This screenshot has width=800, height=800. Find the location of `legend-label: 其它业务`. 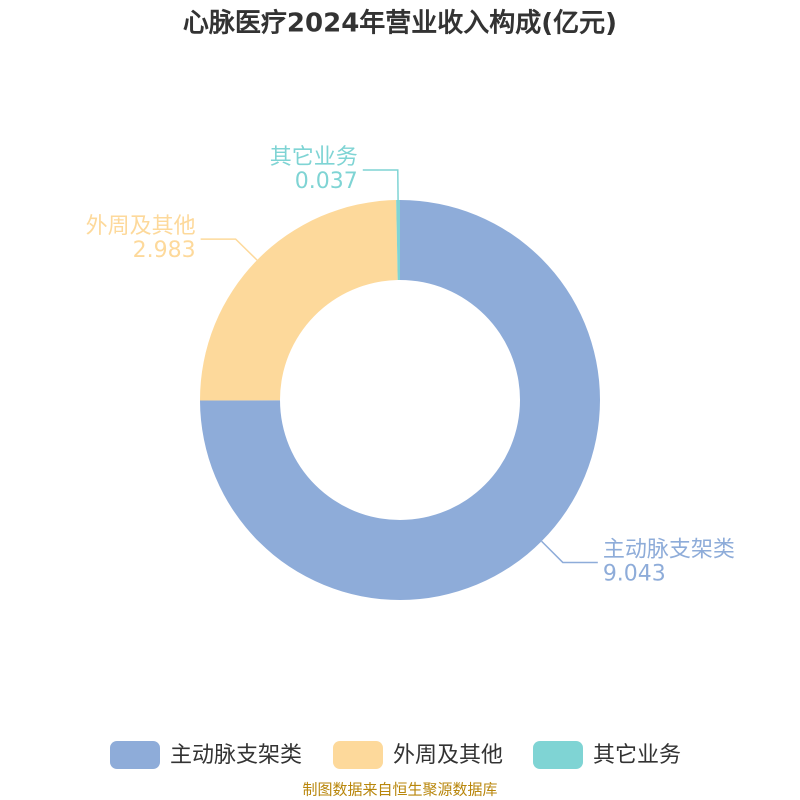

legend-label: 其它业务 is located at coordinates (637, 755).